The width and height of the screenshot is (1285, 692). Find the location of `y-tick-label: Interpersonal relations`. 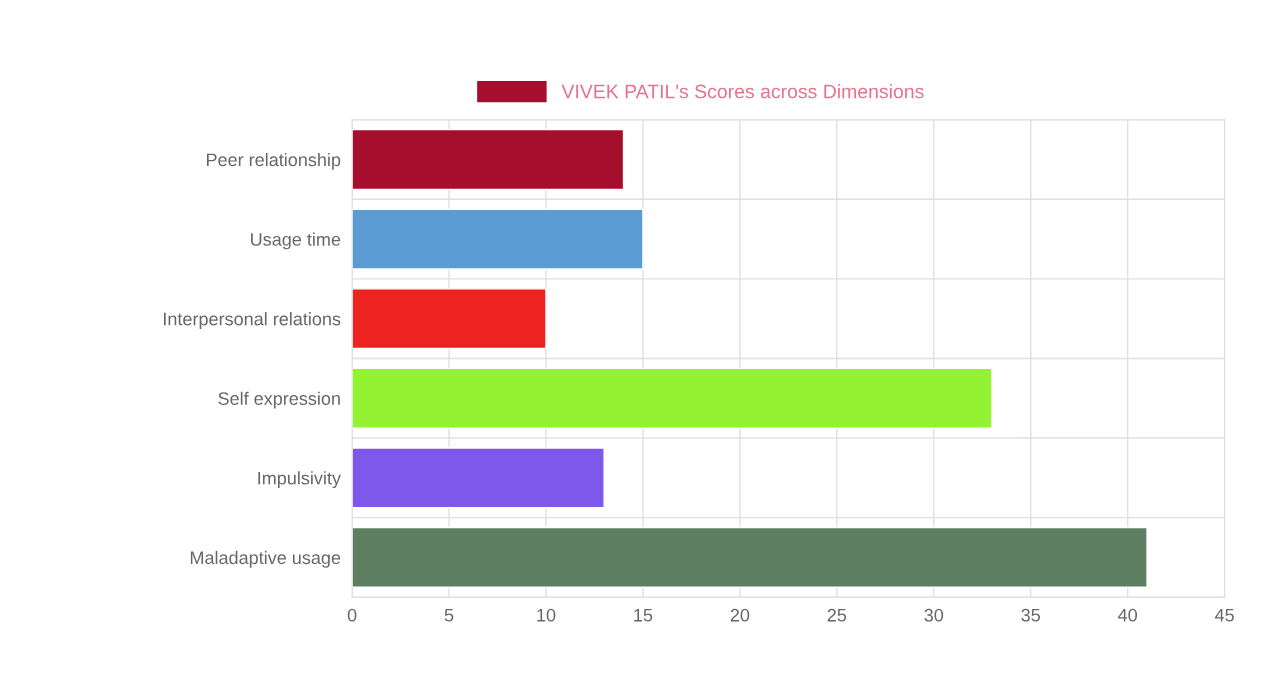

y-tick-label: Interpersonal relations is located at coordinates (252, 320).